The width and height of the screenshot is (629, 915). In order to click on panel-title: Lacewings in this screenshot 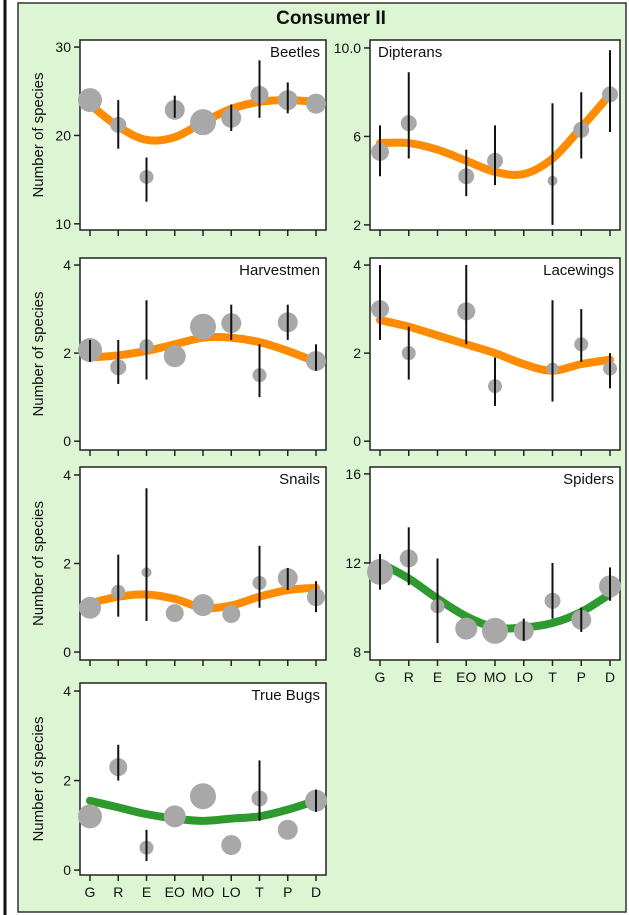, I will do `click(578, 270)`.